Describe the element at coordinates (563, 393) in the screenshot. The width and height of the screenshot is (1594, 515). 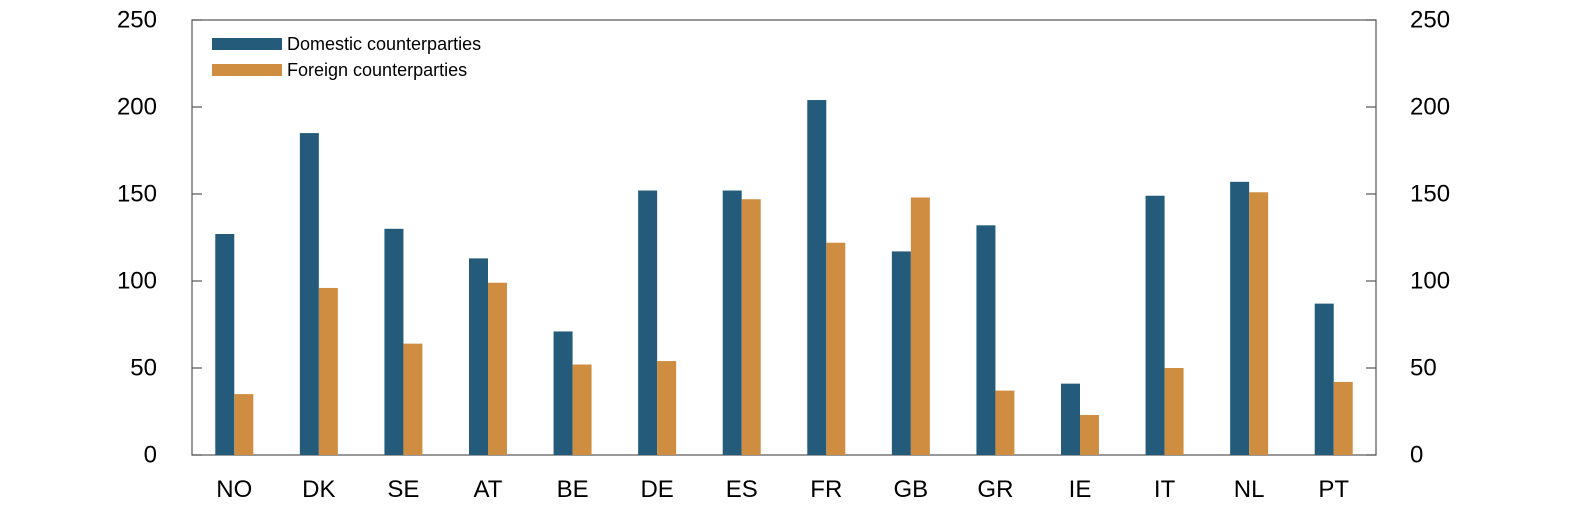
I see `bar-domestic-be` at that location.